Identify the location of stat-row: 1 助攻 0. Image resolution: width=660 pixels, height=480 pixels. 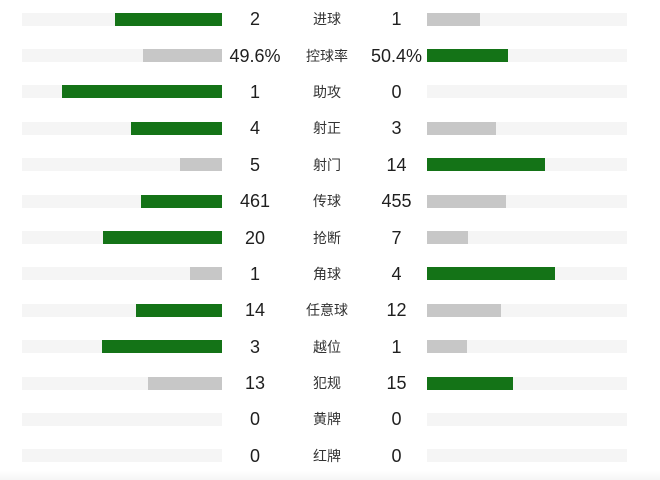
(324, 92).